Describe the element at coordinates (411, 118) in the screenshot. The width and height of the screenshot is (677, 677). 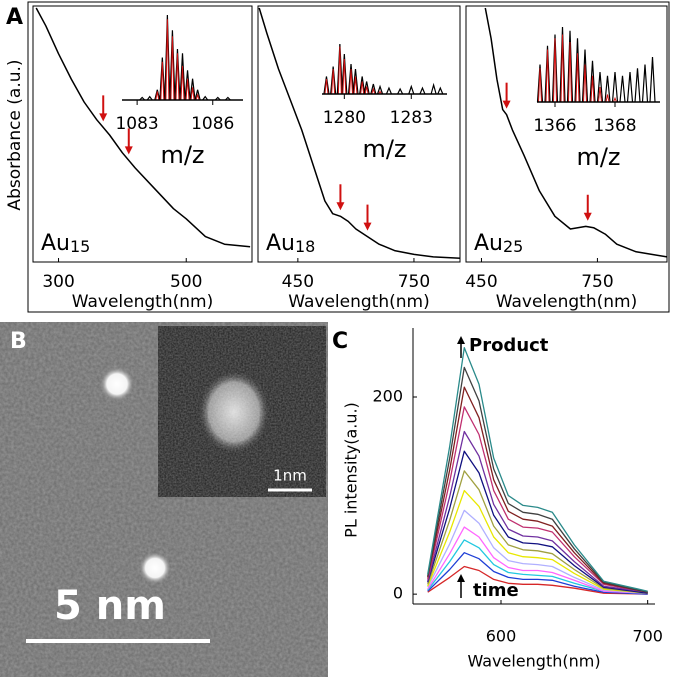
I see `inset-tick-label: 1283` at that location.